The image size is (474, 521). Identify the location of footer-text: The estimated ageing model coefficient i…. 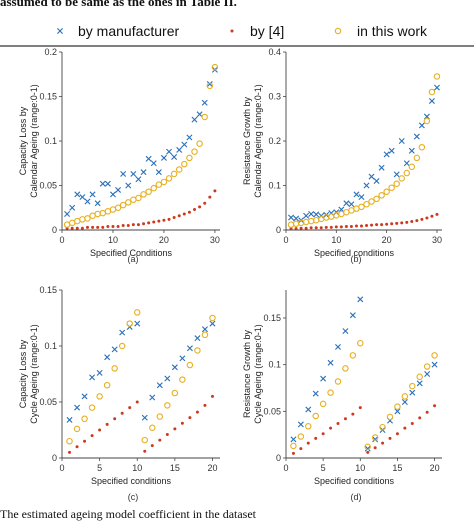
(128, 514).